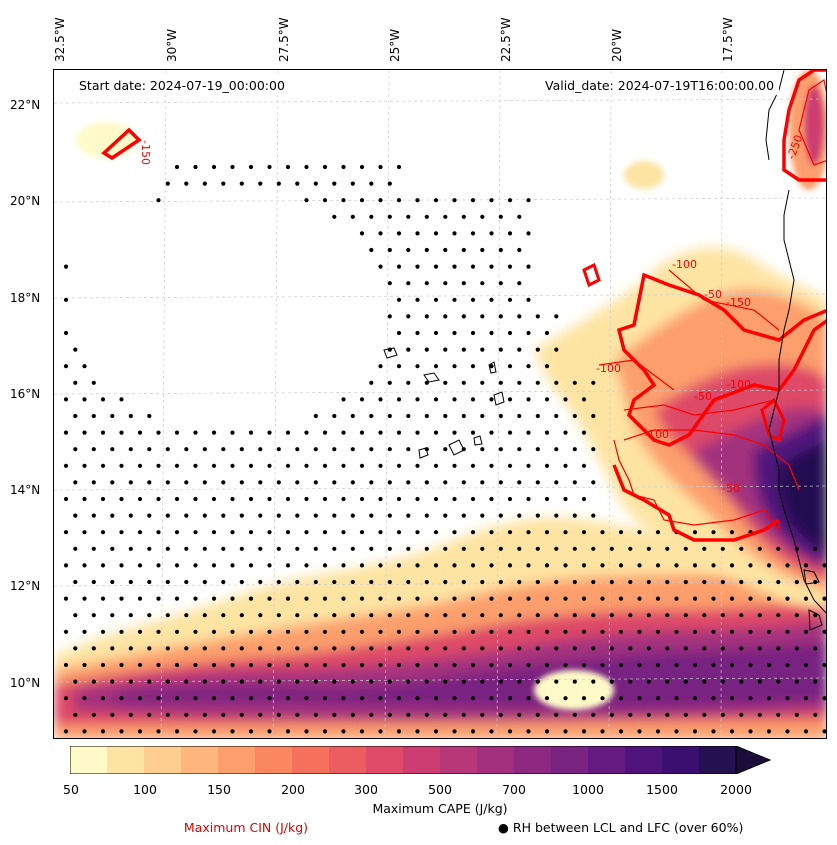 Image resolution: width=837 pixels, height=845 pixels. I want to click on cin-label: -100, so click(738, 384).